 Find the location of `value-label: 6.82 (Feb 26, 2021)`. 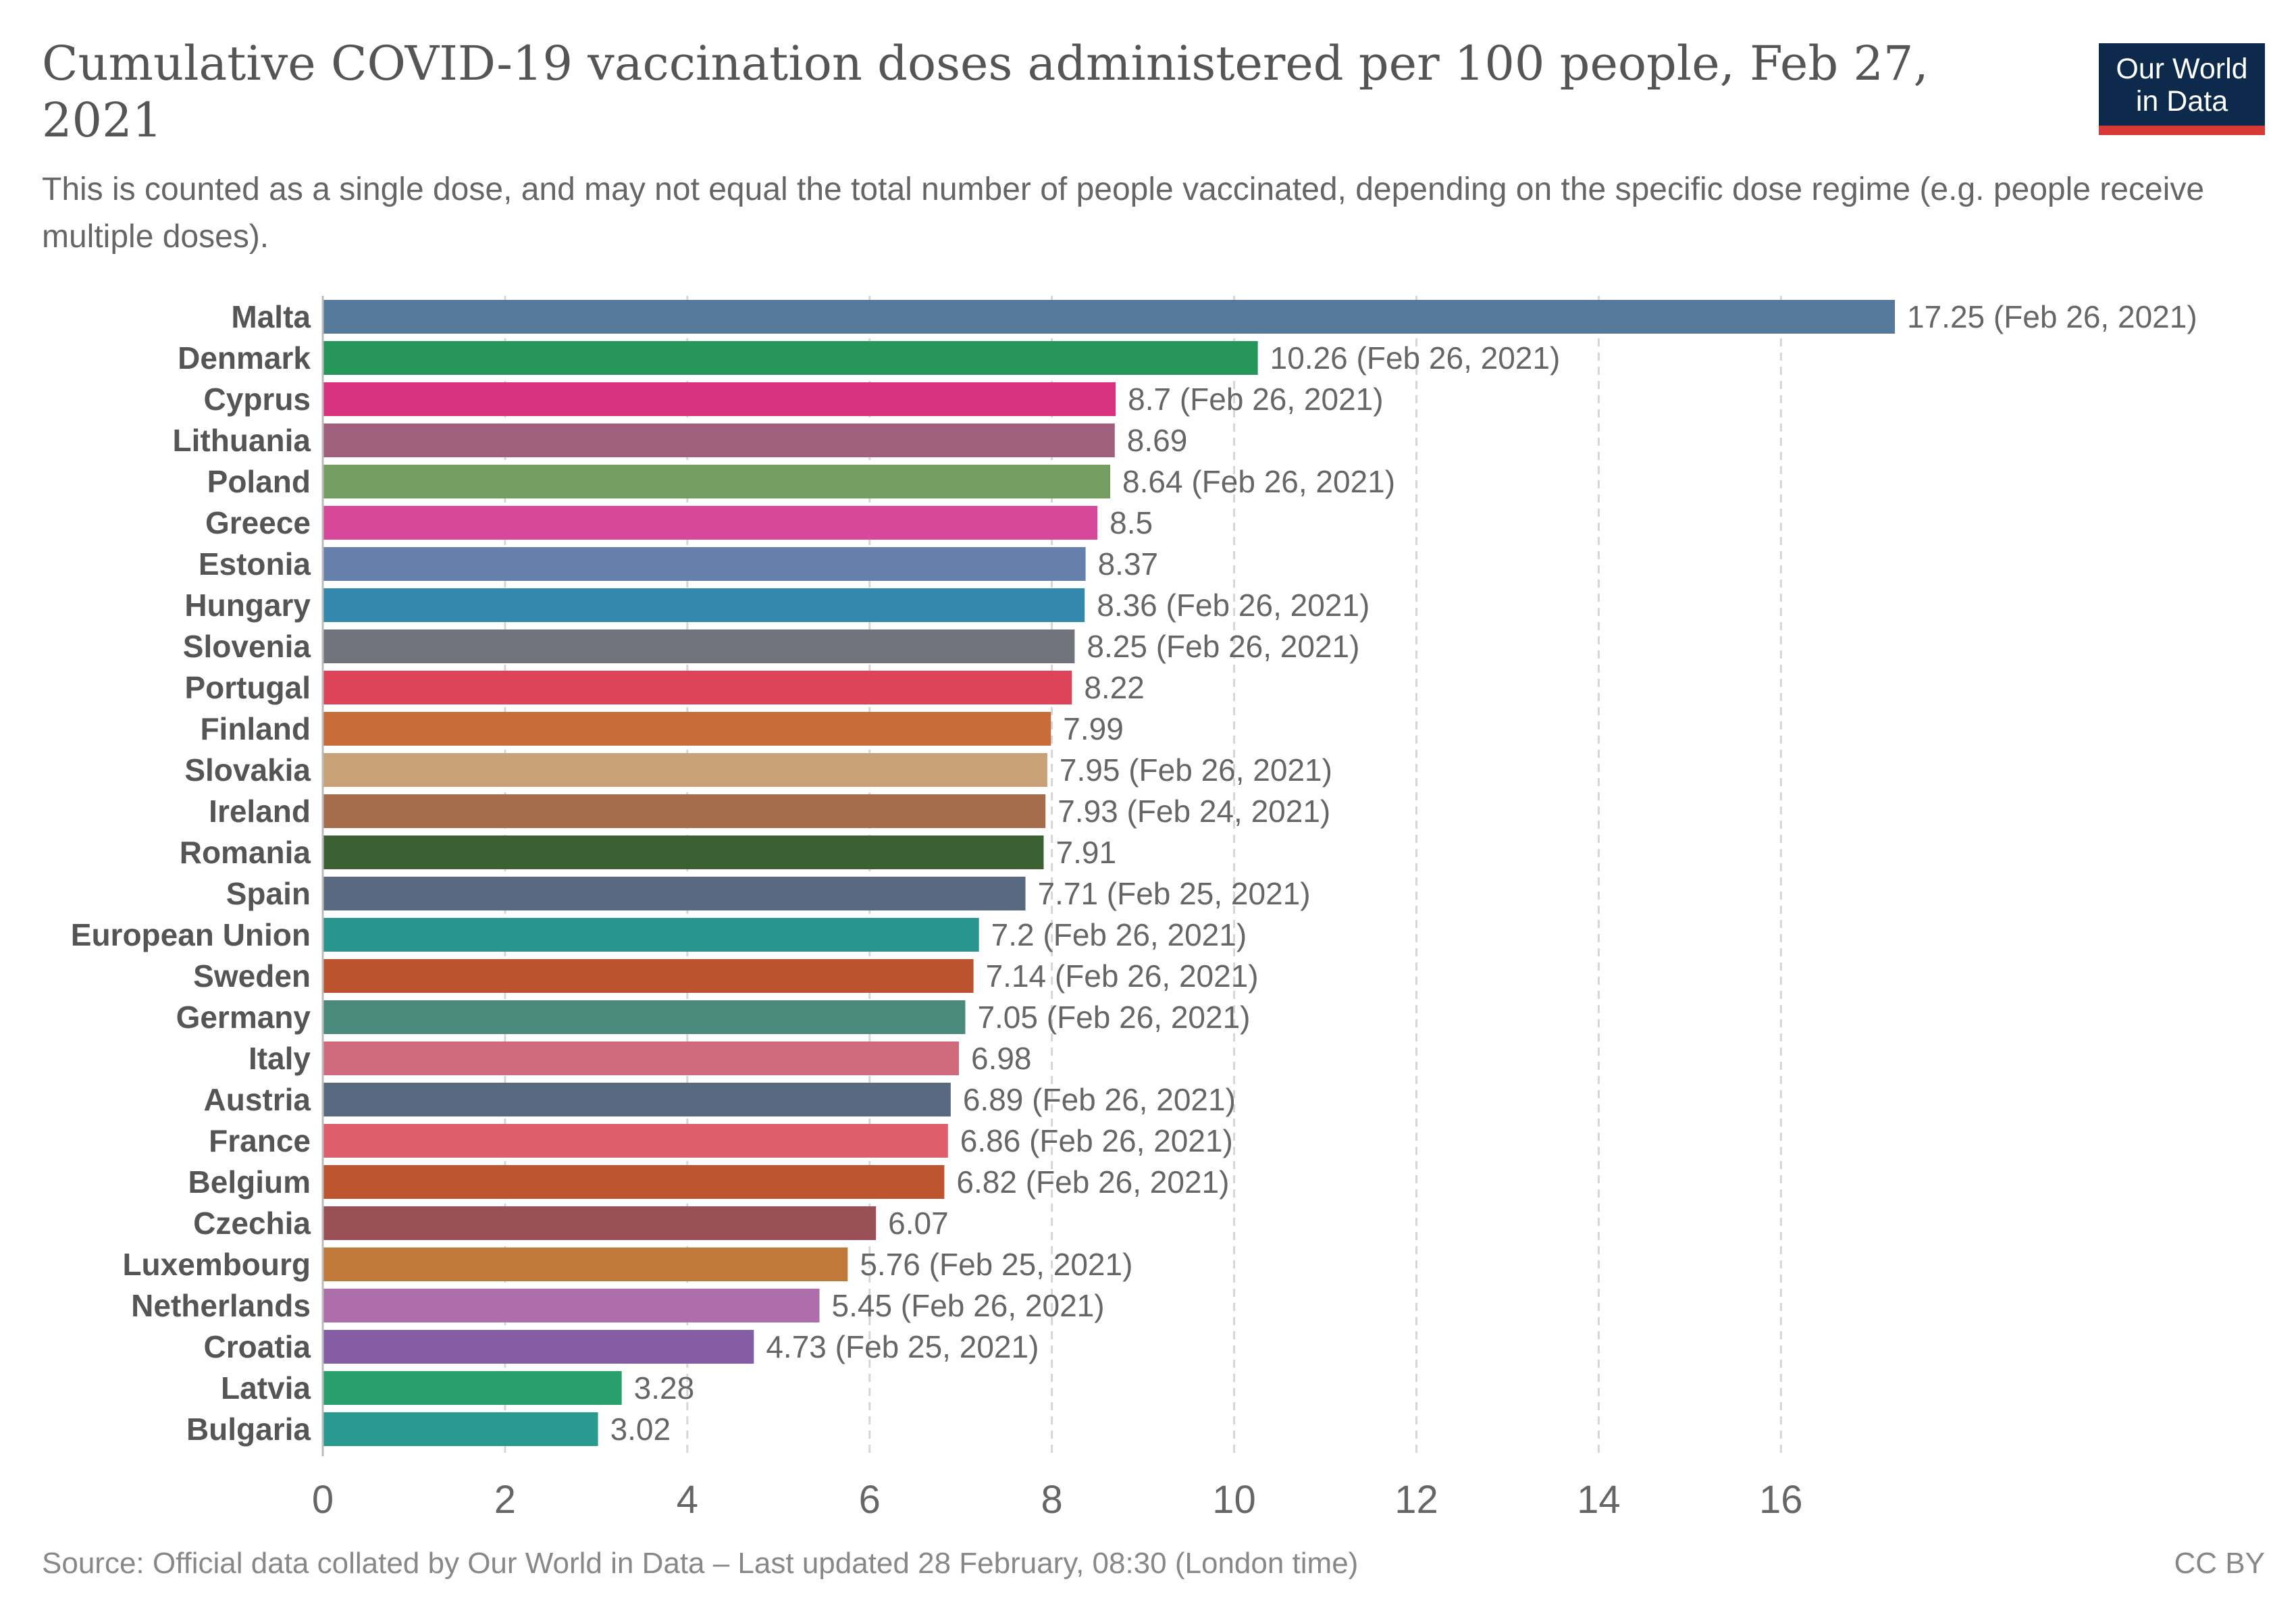

value-label: 6.82 (Feb 26, 2021) is located at coordinates (1092, 1182).